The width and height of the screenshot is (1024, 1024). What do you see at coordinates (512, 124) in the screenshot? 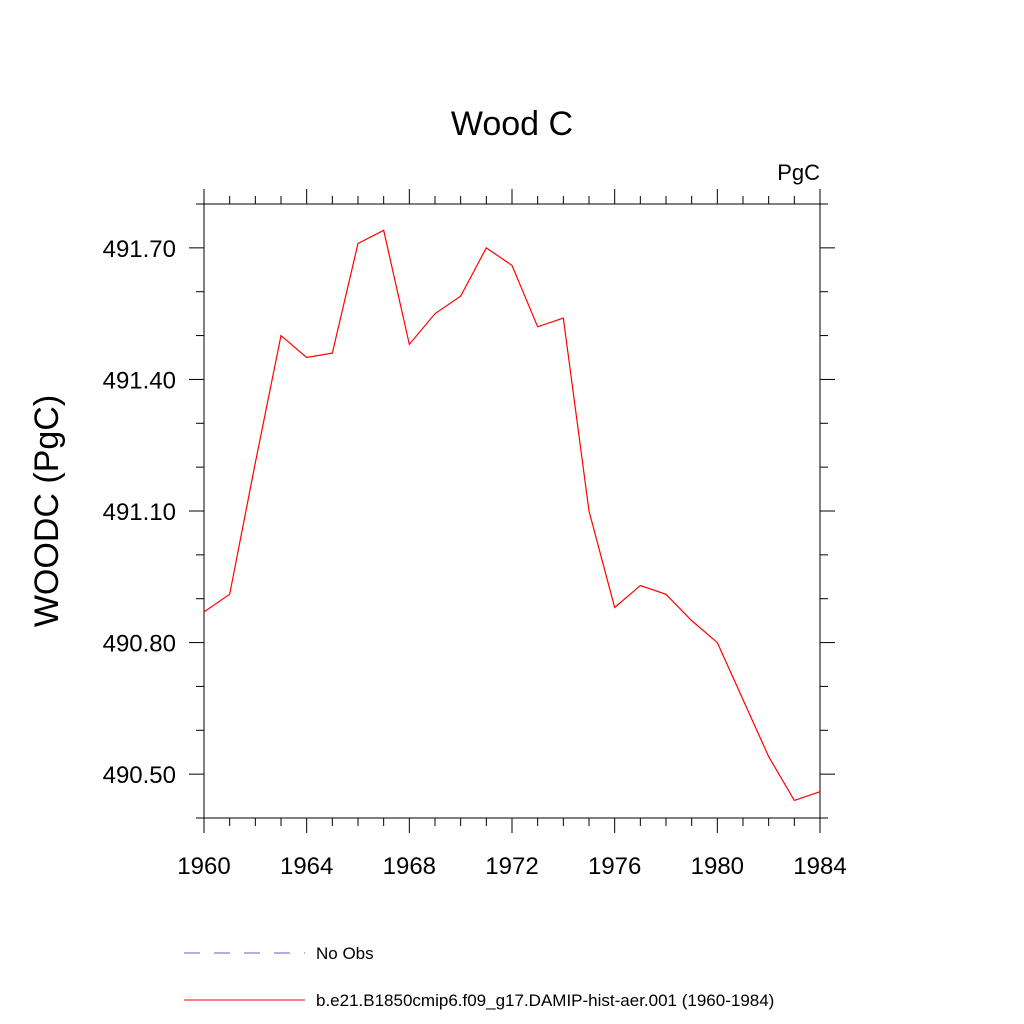
I see `chart-title: Wood C` at bounding box center [512, 124].